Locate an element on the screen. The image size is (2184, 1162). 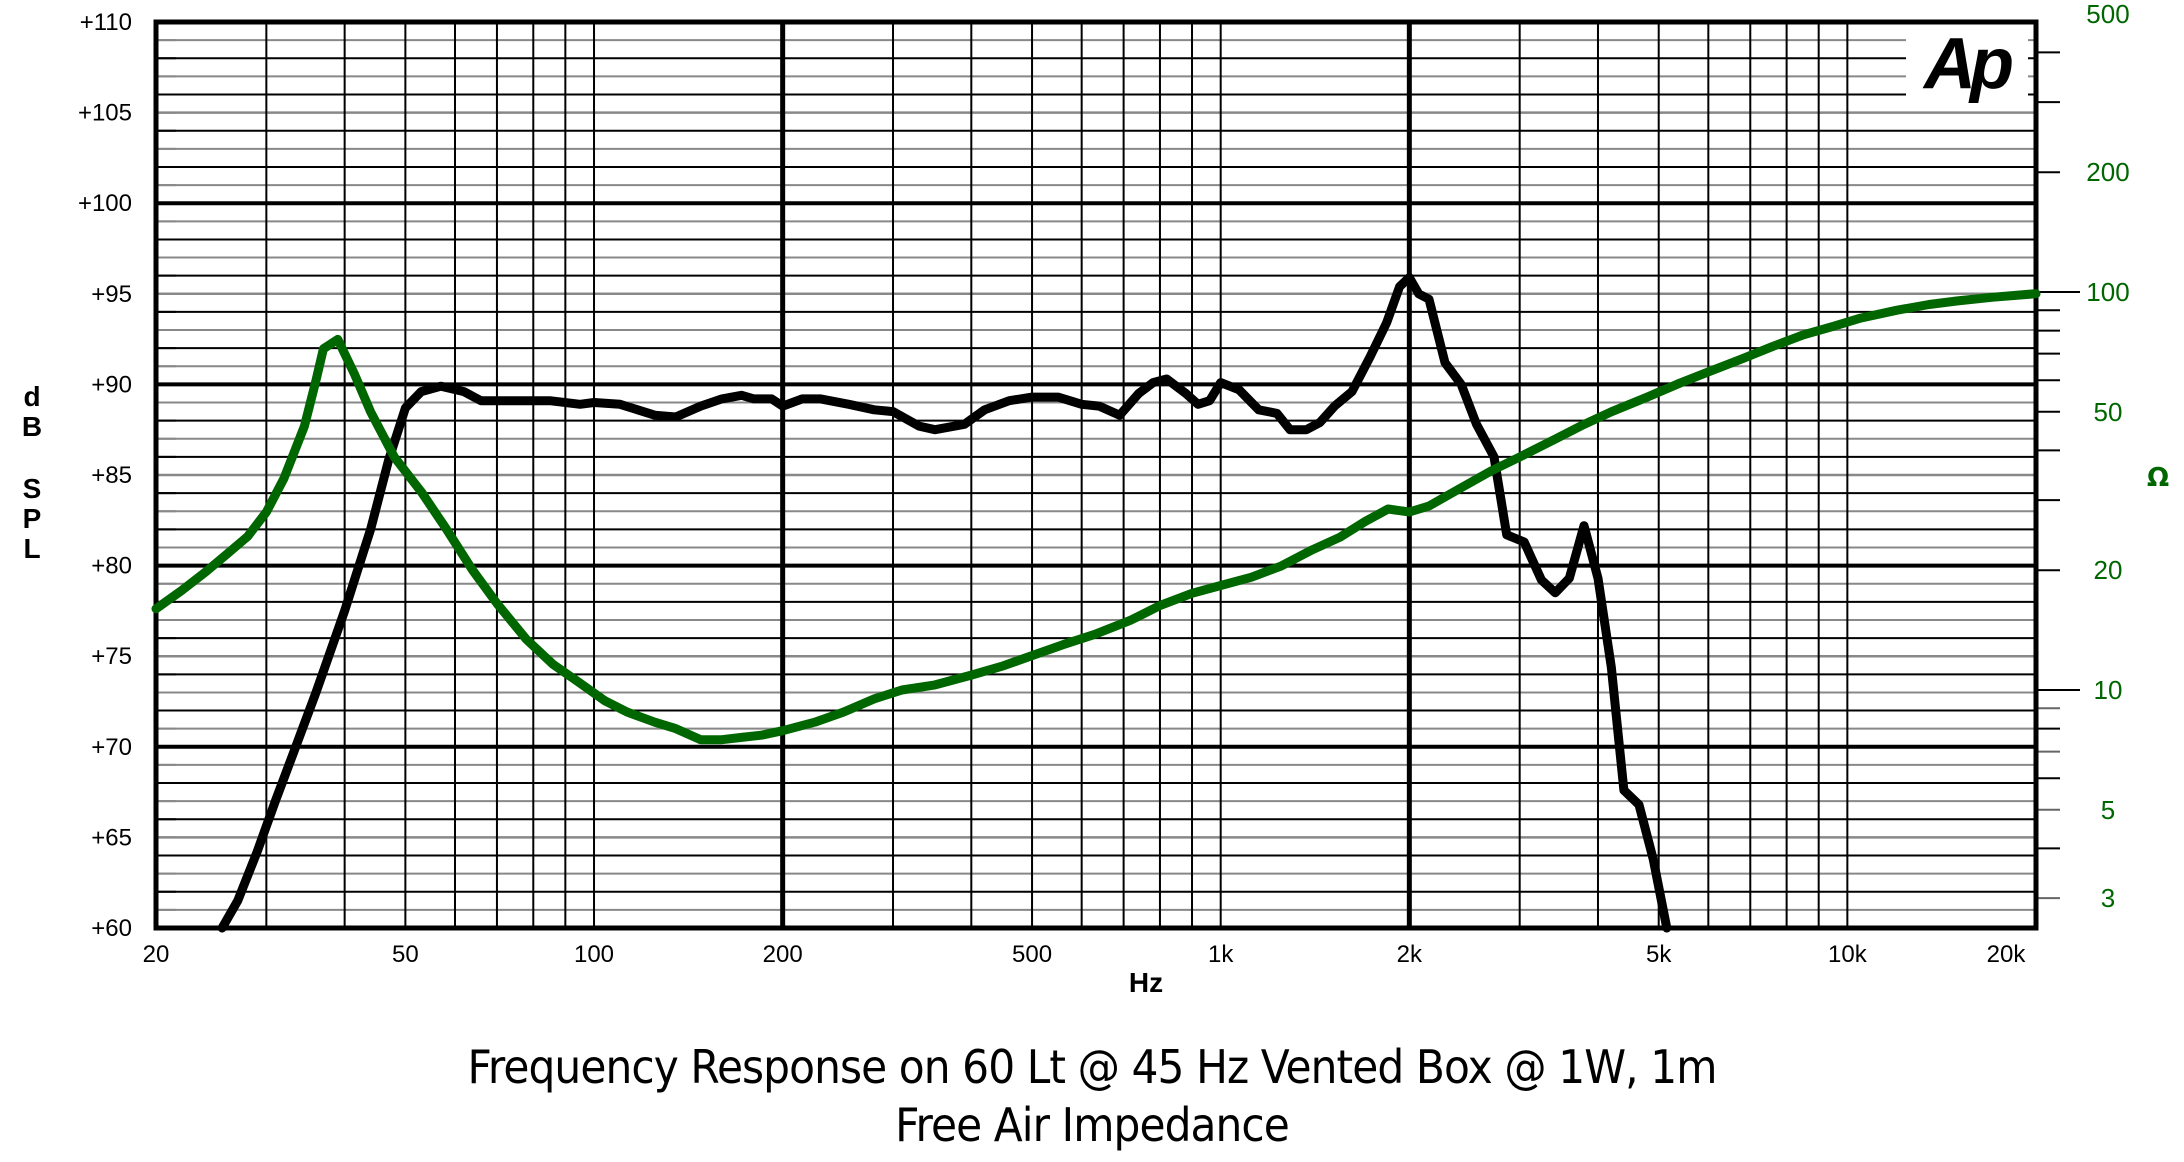
x-tick-label: 50 is located at coordinates (405, 954).